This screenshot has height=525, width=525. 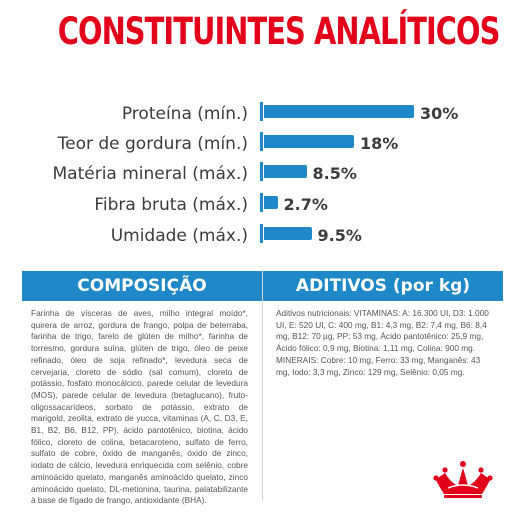 What do you see at coordinates (150, 174) in the screenshot?
I see `analytic-label: Matéria mineral (máx.)` at bounding box center [150, 174].